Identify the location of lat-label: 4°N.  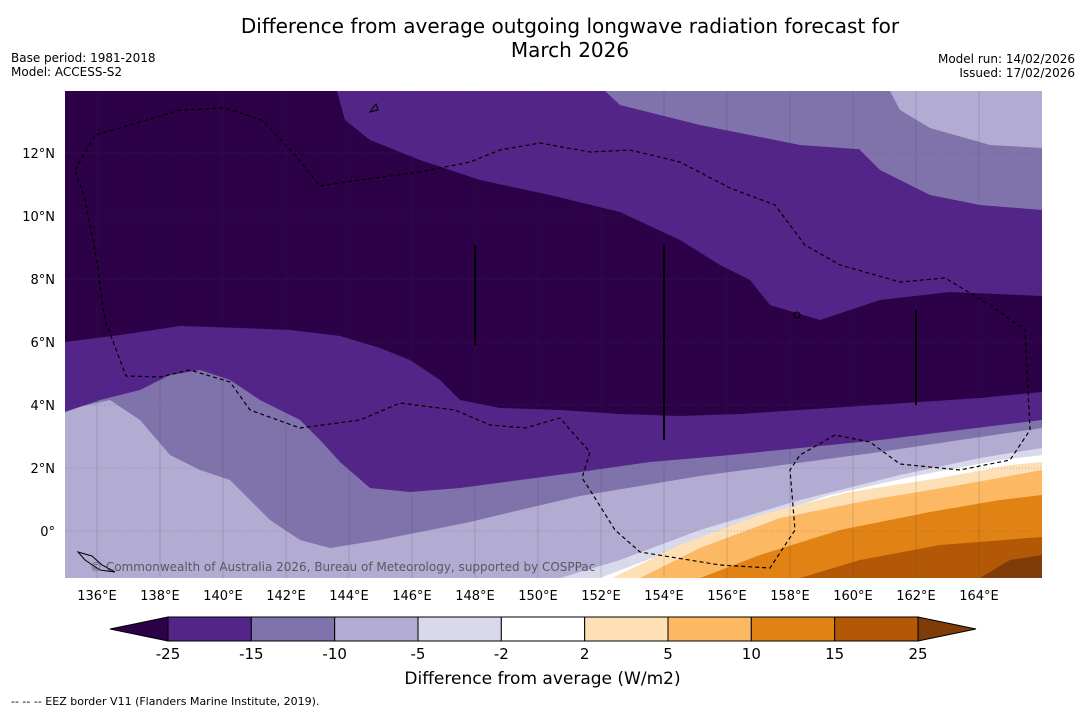
(43, 406).